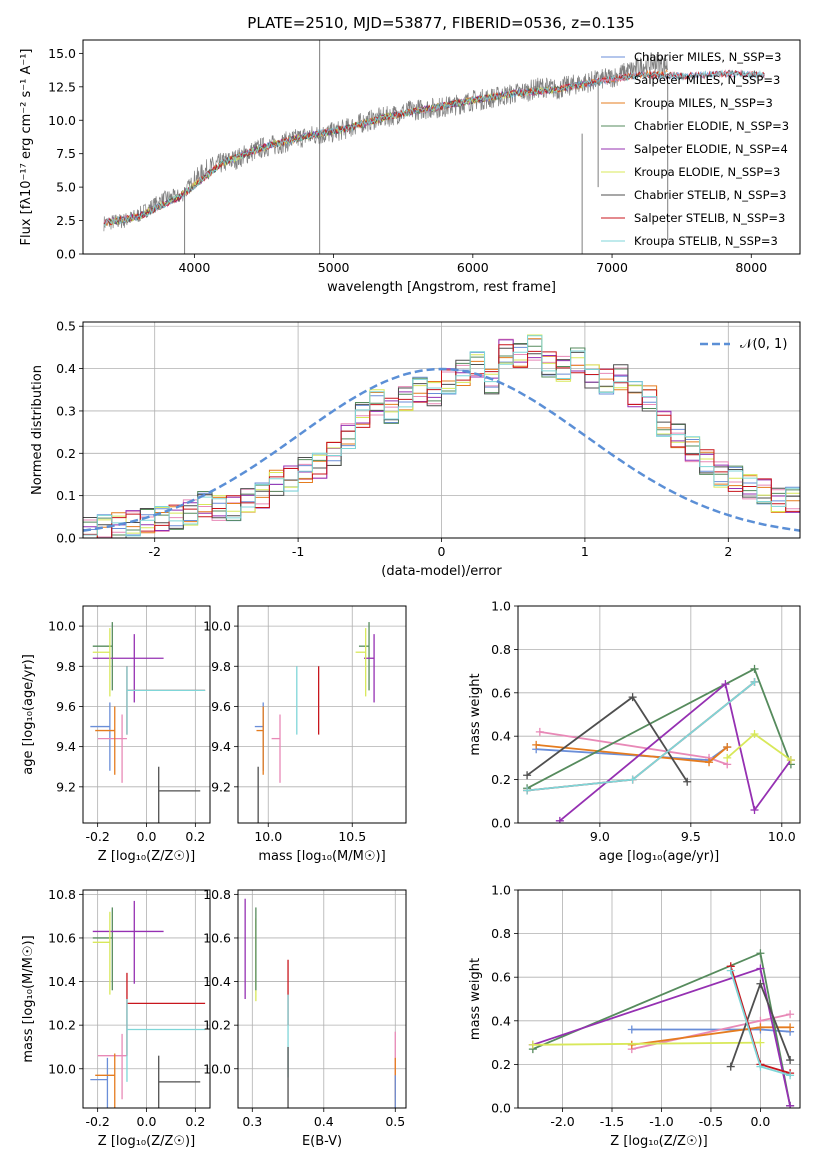 This screenshot has width=819, height=1170. I want to click on x-tick-label: 6000, so click(473, 267).